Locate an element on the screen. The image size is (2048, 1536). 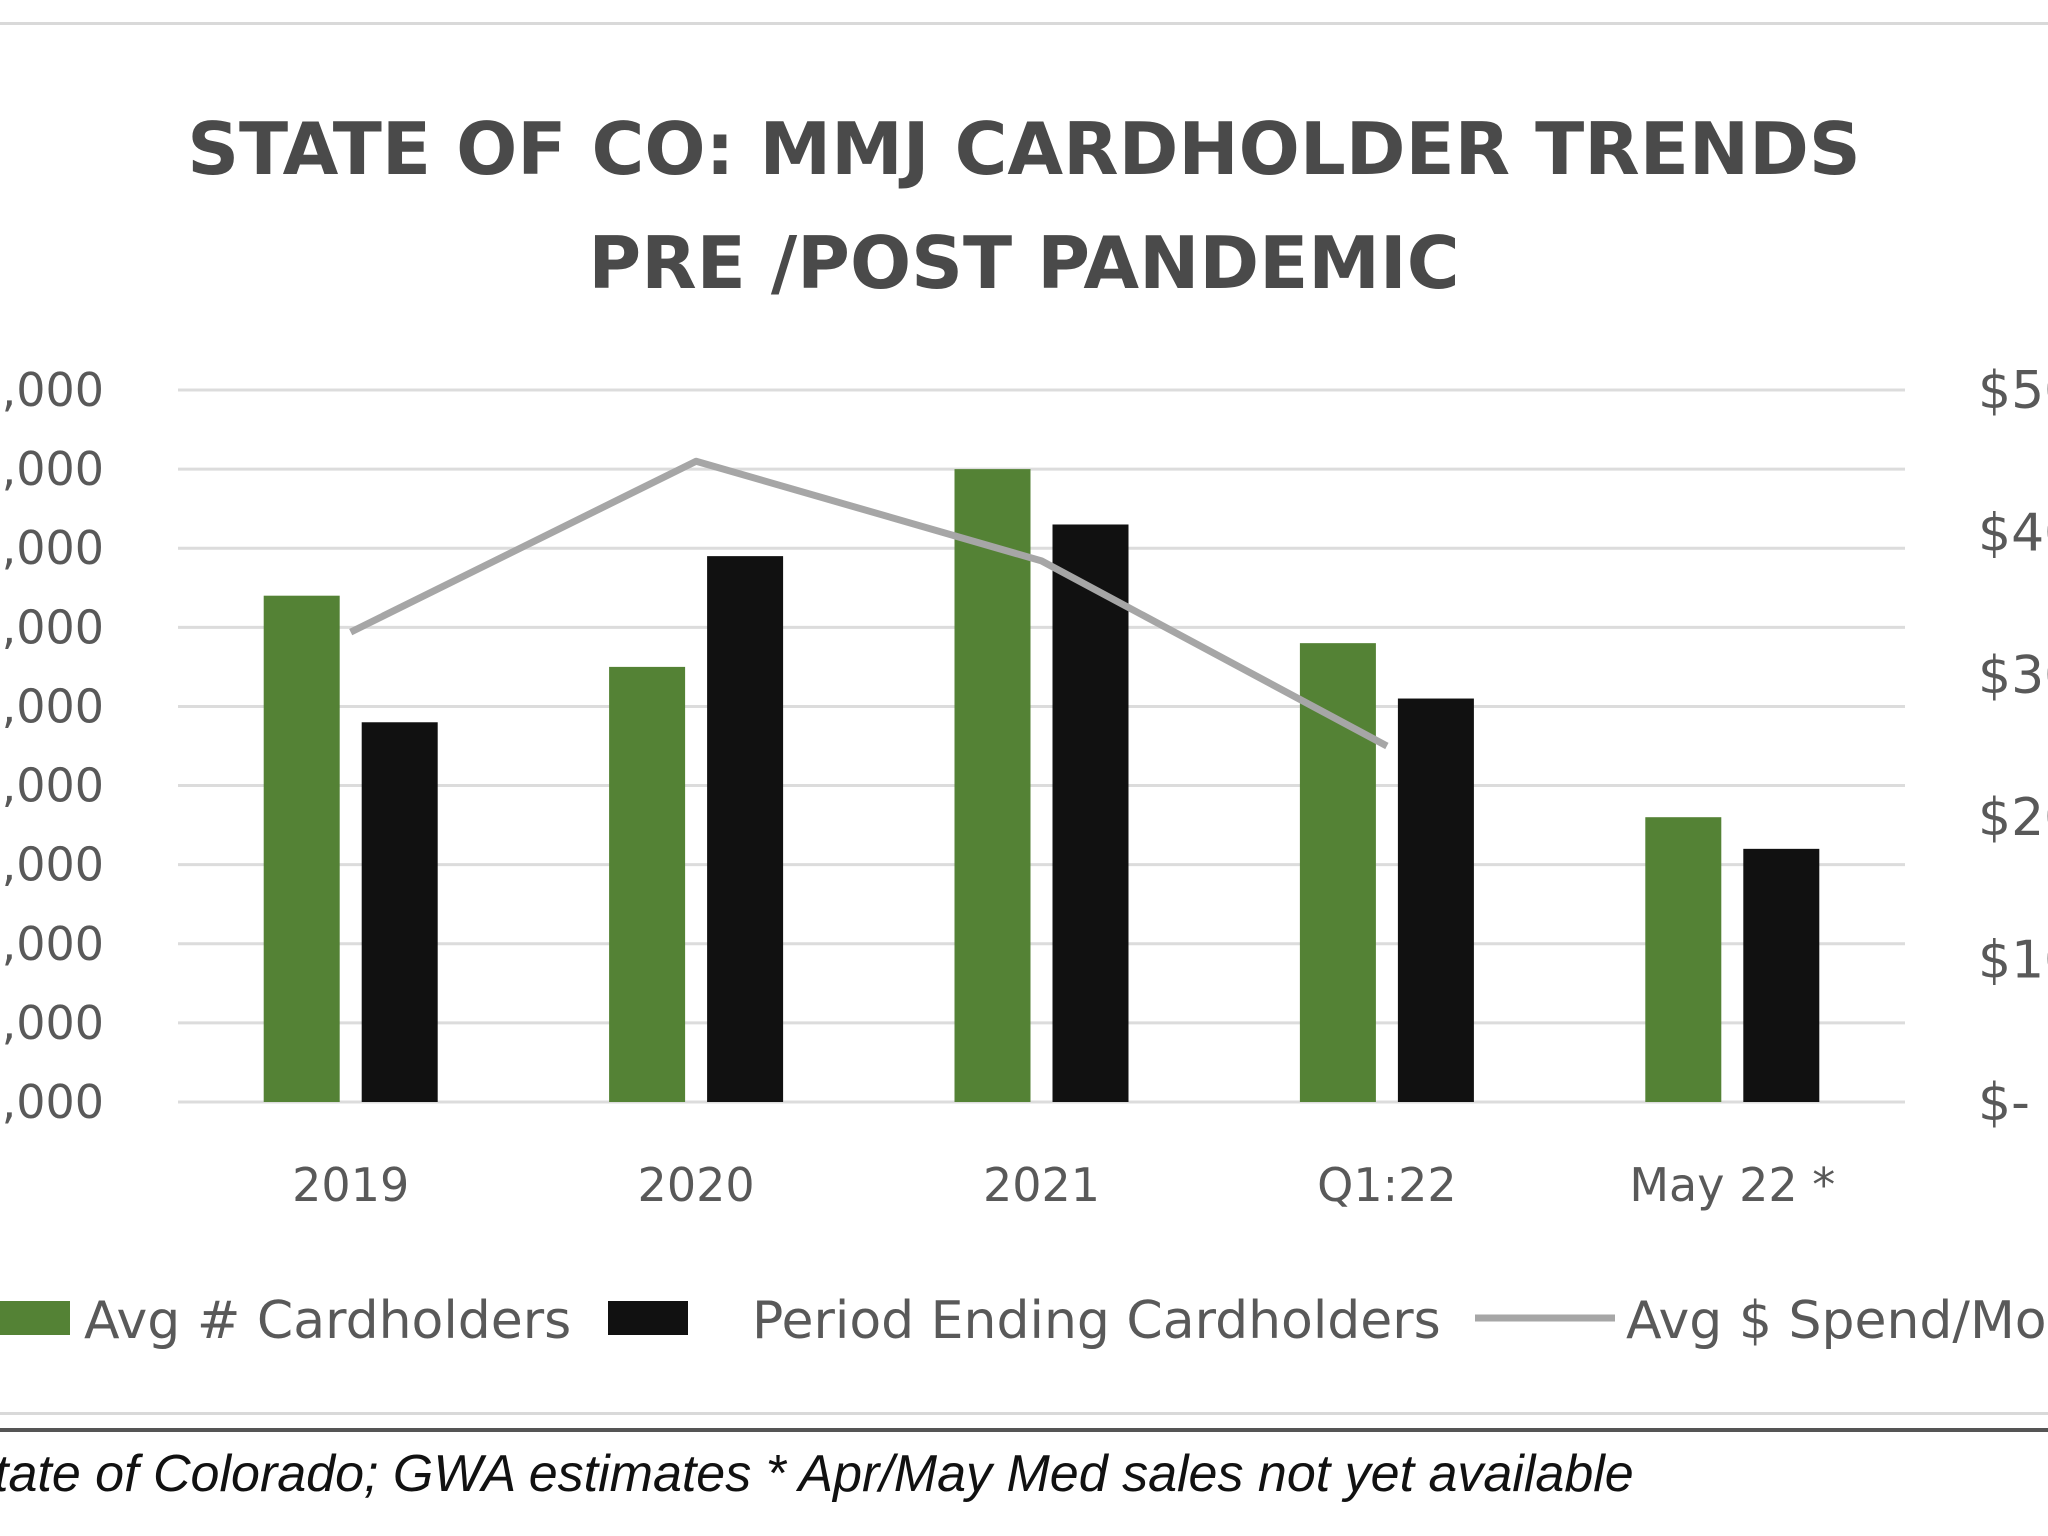
chart-frame-bottom is located at coordinates (1024, 1413).